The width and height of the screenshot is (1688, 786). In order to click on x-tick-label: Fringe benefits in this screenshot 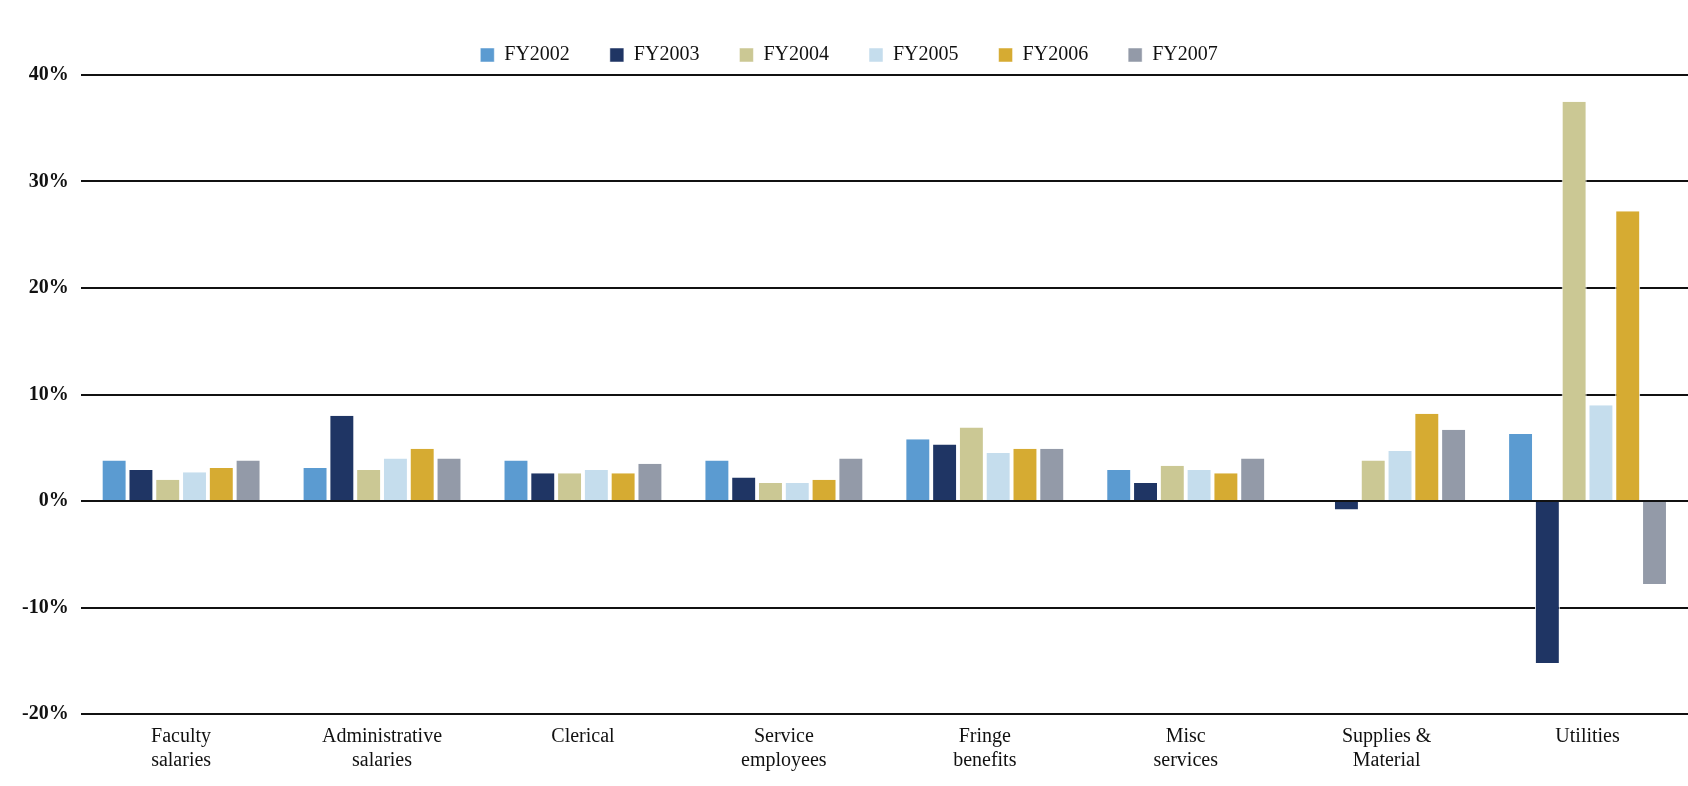, I will do `click(985, 747)`.